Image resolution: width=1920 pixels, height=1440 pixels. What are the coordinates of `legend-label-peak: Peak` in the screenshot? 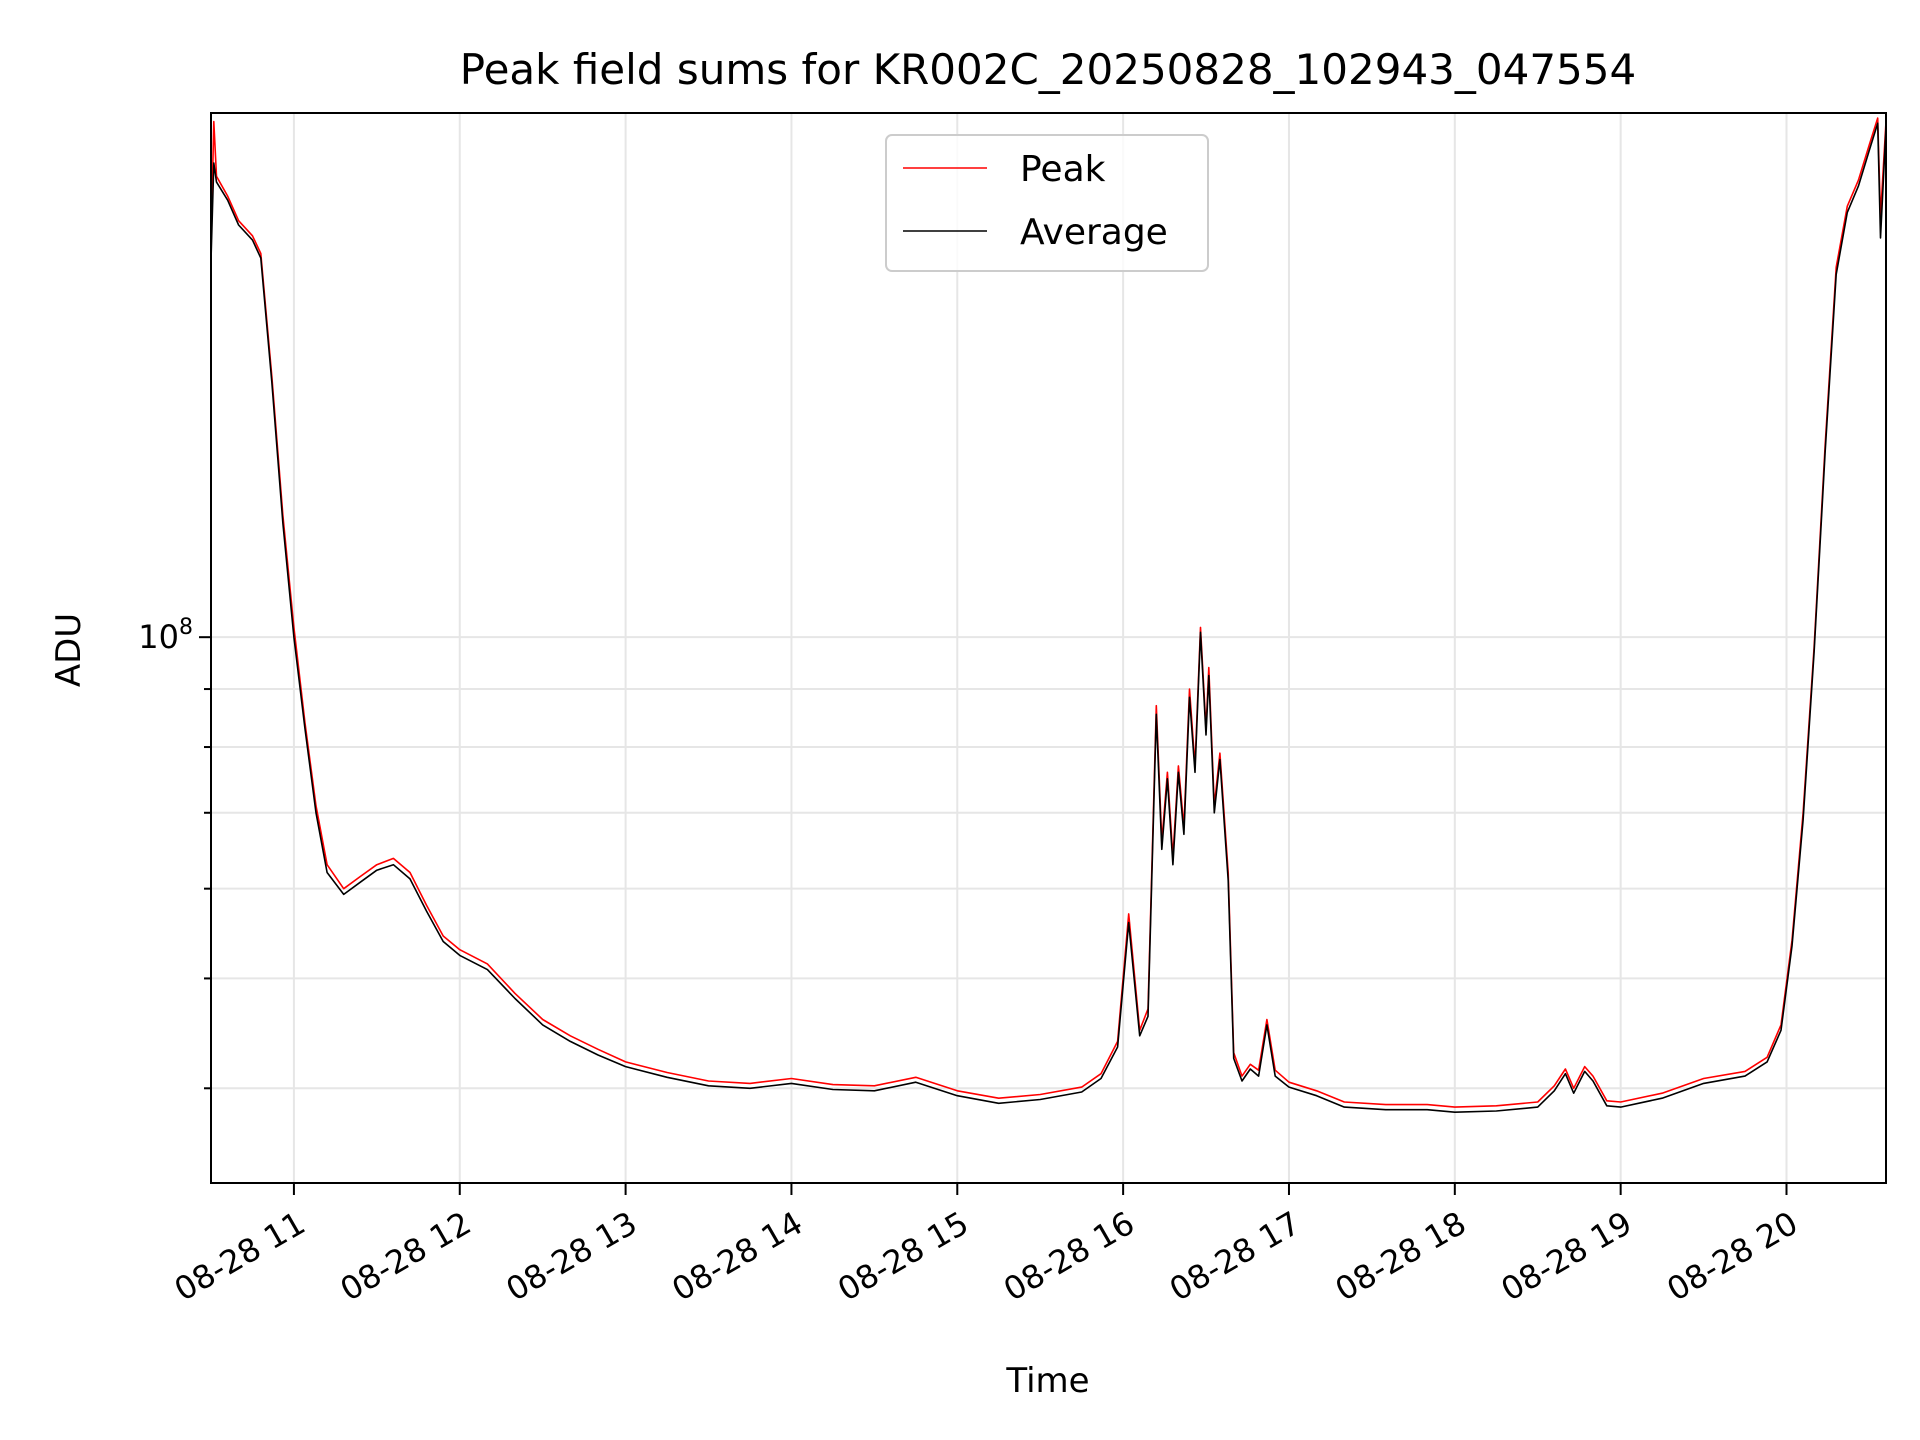 It's located at (1063, 169).